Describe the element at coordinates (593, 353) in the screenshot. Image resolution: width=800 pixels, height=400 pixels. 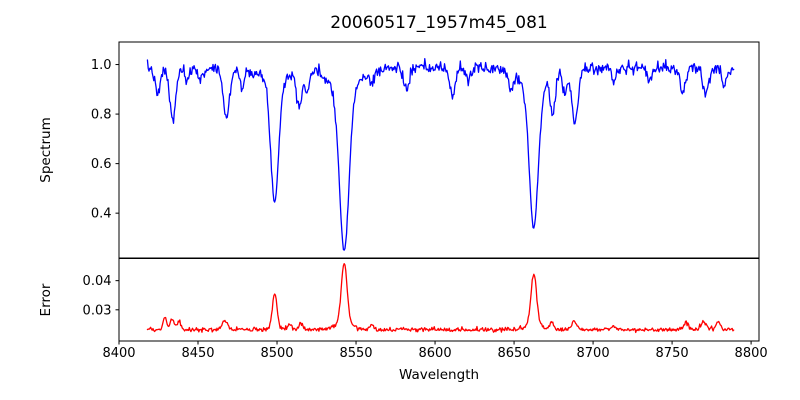
I see `x-tick-label: 8700` at that location.